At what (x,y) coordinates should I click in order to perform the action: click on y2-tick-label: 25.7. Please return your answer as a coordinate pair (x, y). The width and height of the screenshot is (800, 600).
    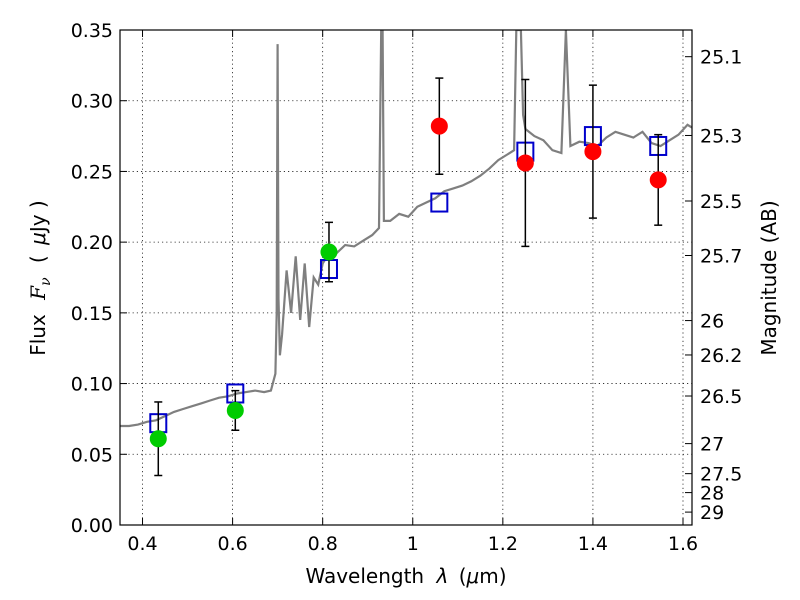
    Looking at the image, I should click on (721, 257).